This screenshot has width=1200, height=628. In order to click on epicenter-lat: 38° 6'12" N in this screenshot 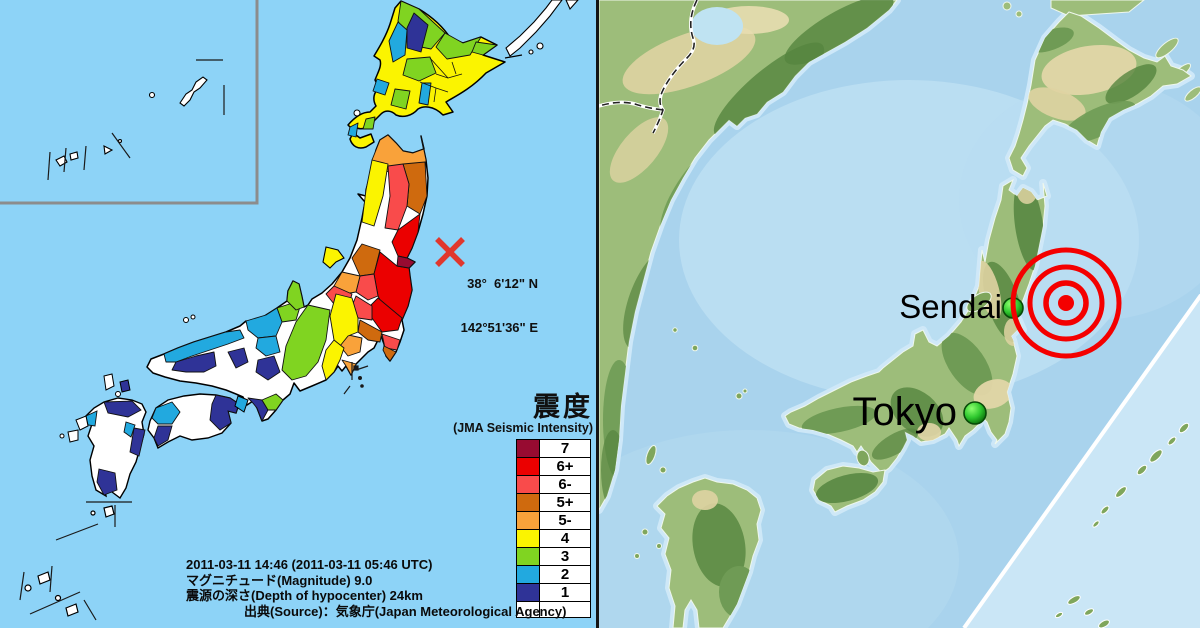, I will do `click(502, 283)`.